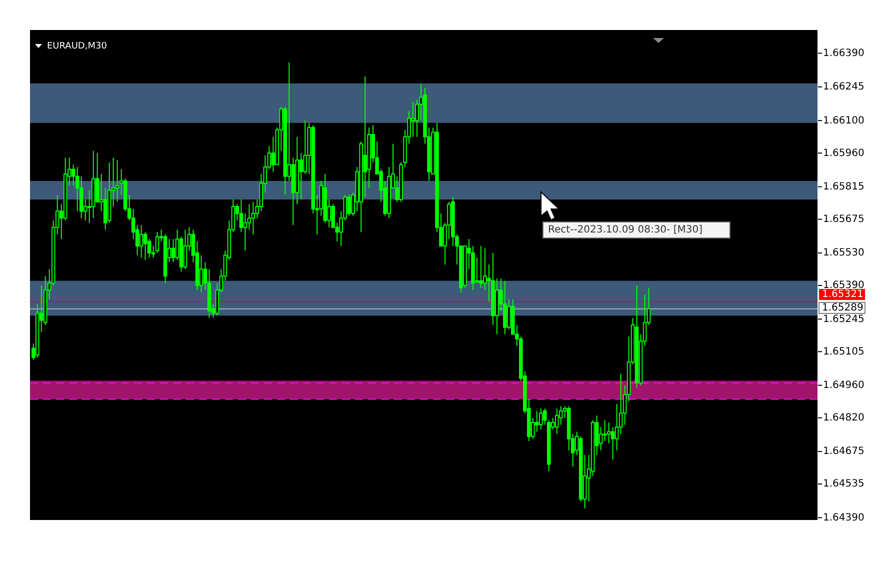  What do you see at coordinates (843, 53) in the screenshot?
I see `y-tick-label: 1.66390` at bounding box center [843, 53].